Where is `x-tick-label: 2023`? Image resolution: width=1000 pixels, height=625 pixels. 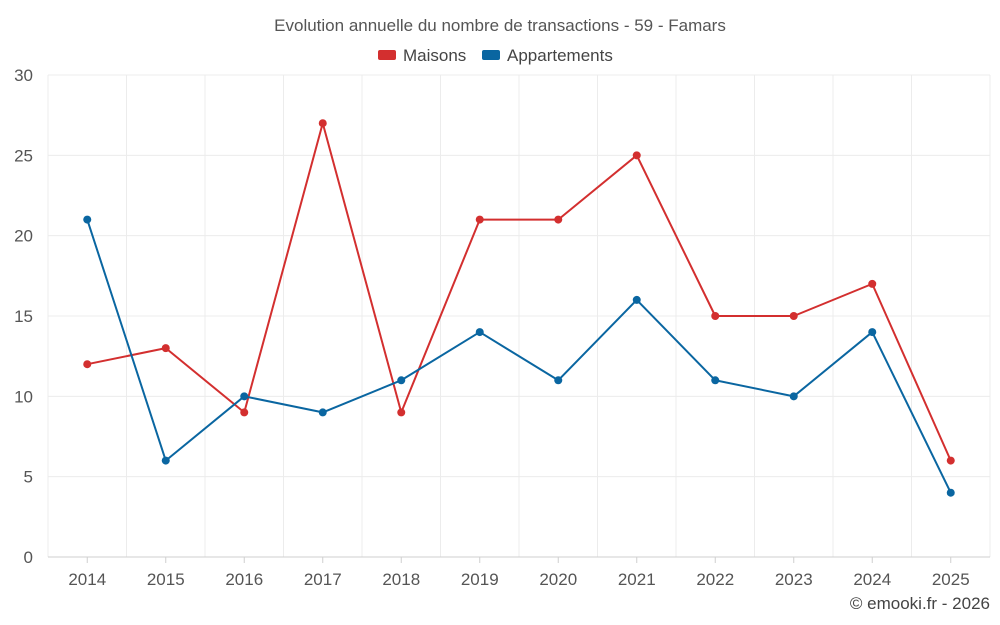
x-tick-label: 2023 is located at coordinates (794, 579).